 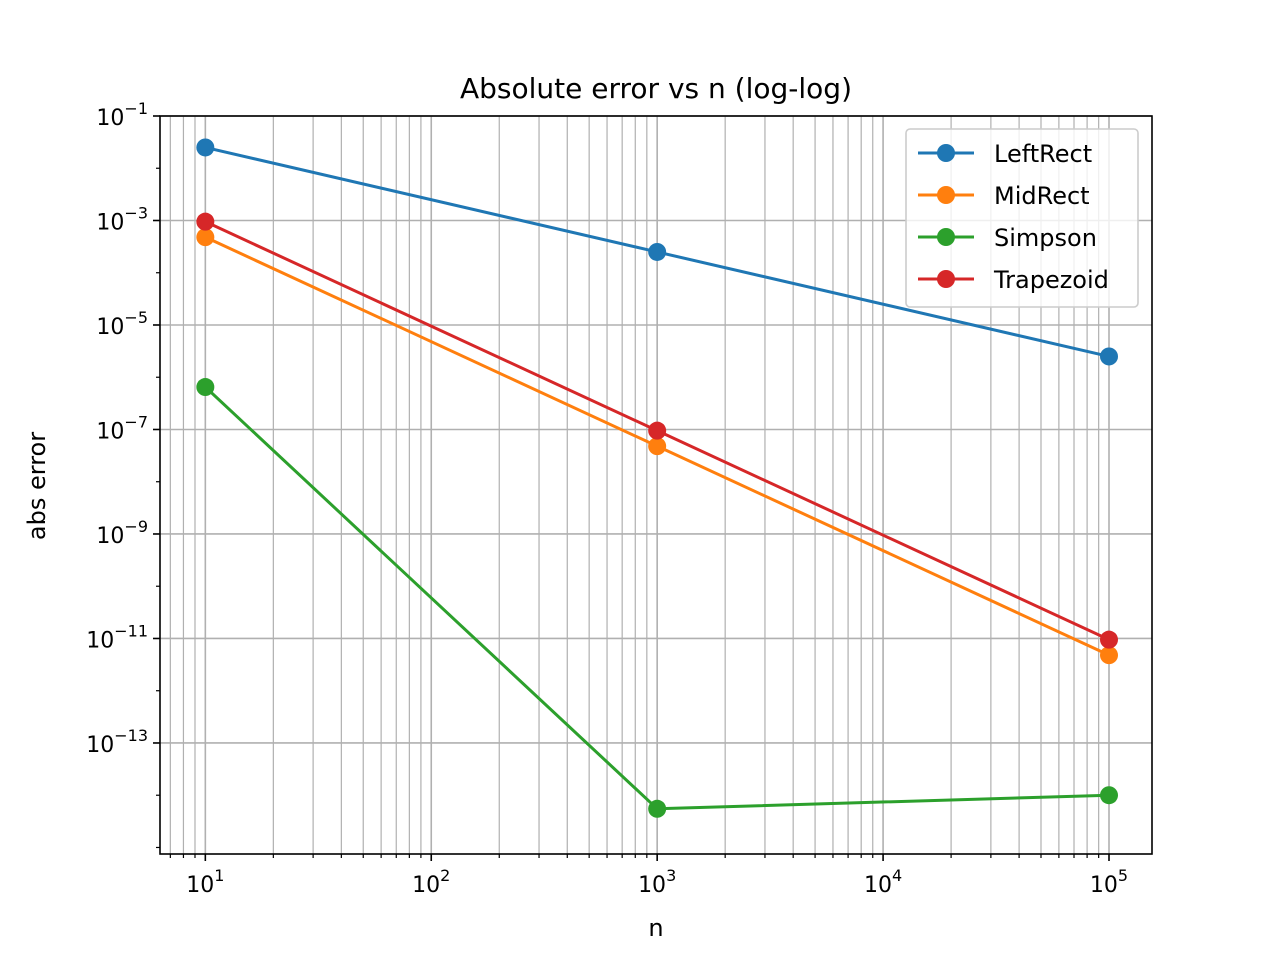 What do you see at coordinates (655, 928) in the screenshot?
I see `x-axis-label: n` at bounding box center [655, 928].